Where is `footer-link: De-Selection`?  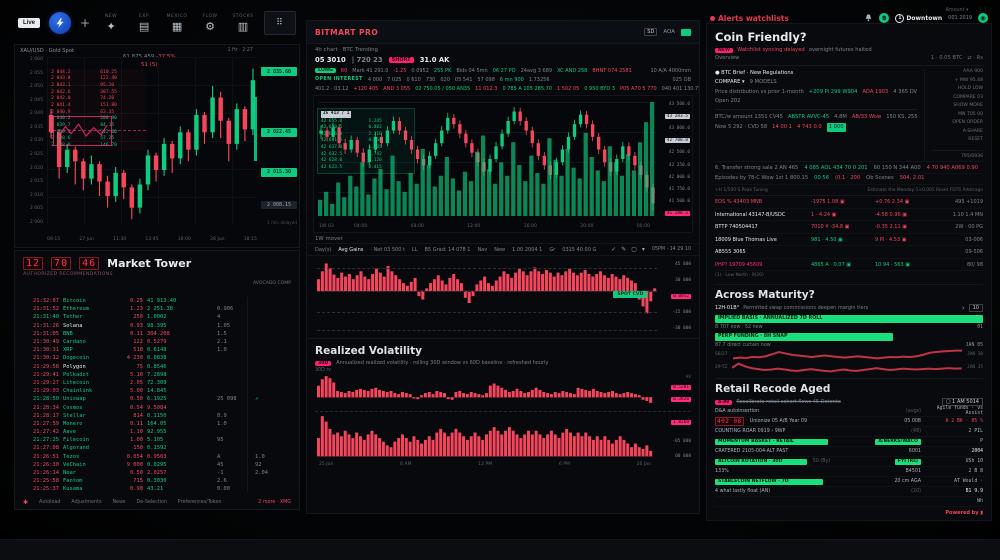 footer-link: De-Selection is located at coordinates (151, 502).